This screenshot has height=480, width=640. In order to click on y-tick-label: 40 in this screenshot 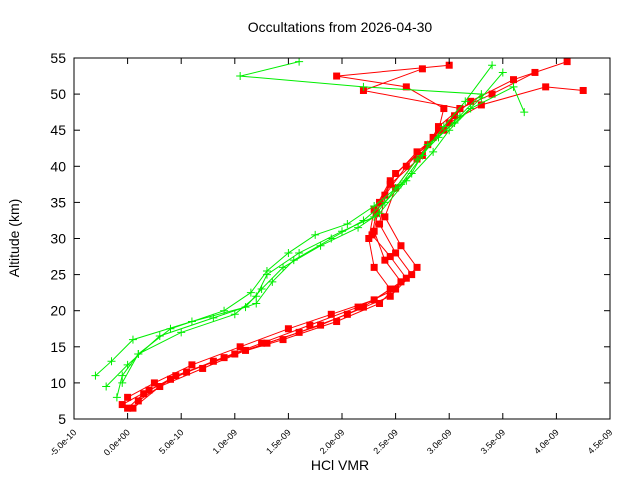, I will do `click(58, 166)`.